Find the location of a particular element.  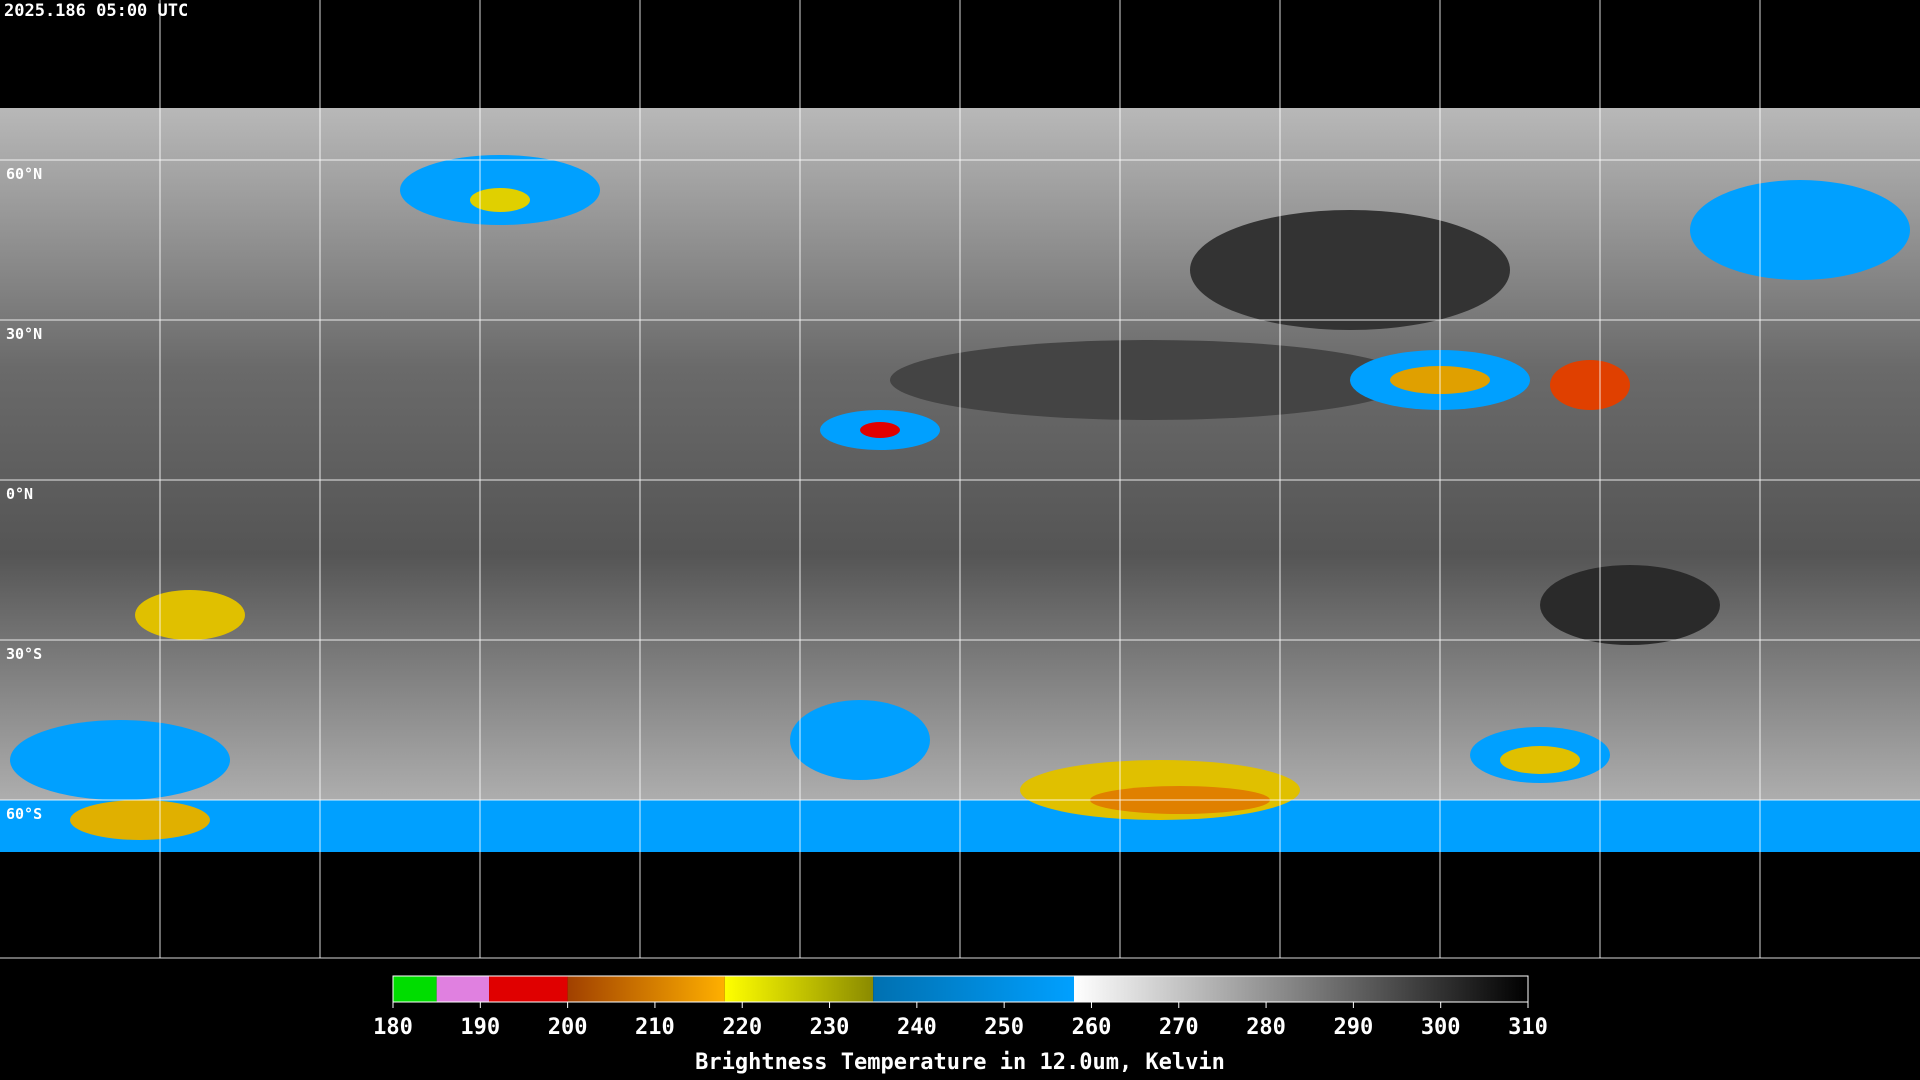

latitude-label: 30°N is located at coordinates (24, 334).